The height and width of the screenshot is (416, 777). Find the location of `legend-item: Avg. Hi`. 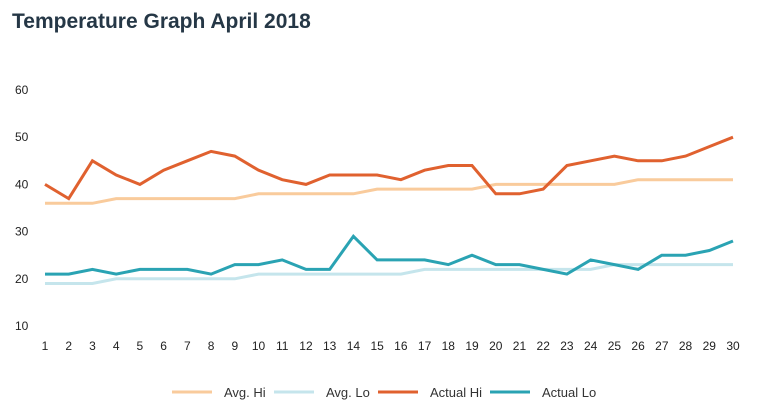

legend-item: Avg. Hi is located at coordinates (219, 392).